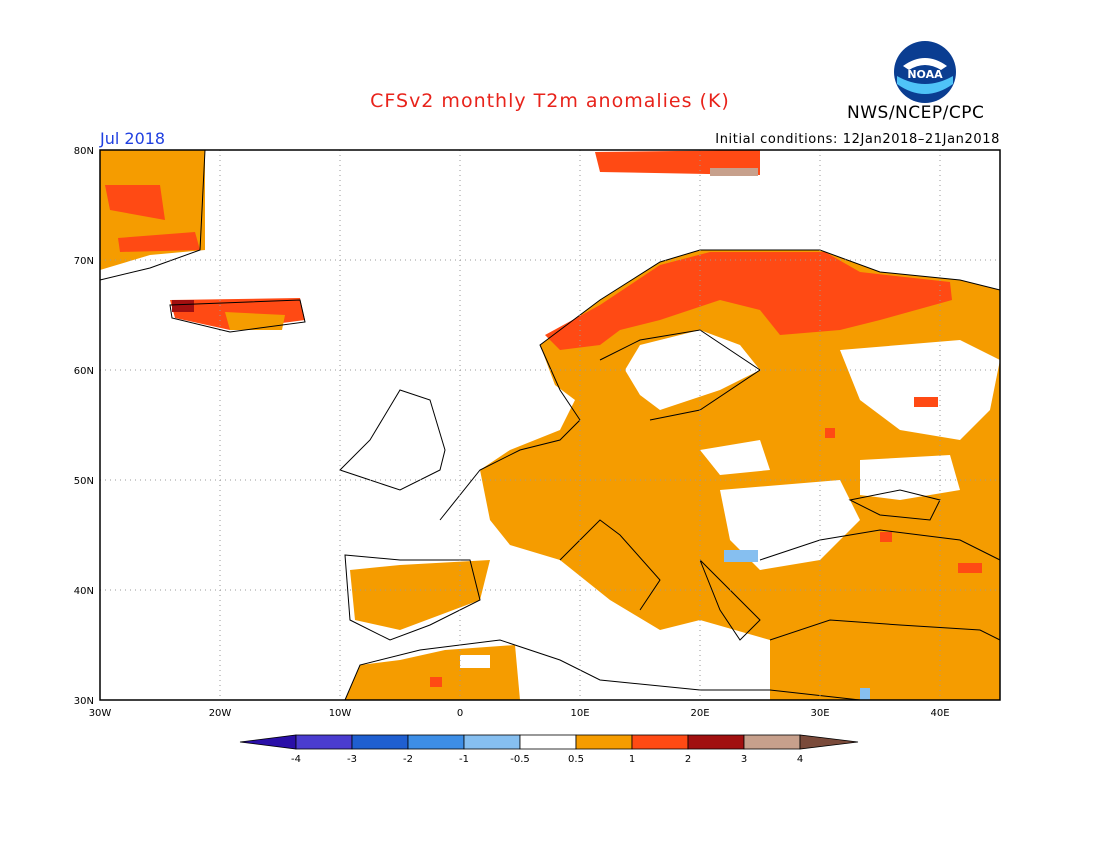 The height and width of the screenshot is (850, 1100). Describe the element at coordinates (133, 138) in the screenshot. I see `forecast-month: Jul 2018` at that location.